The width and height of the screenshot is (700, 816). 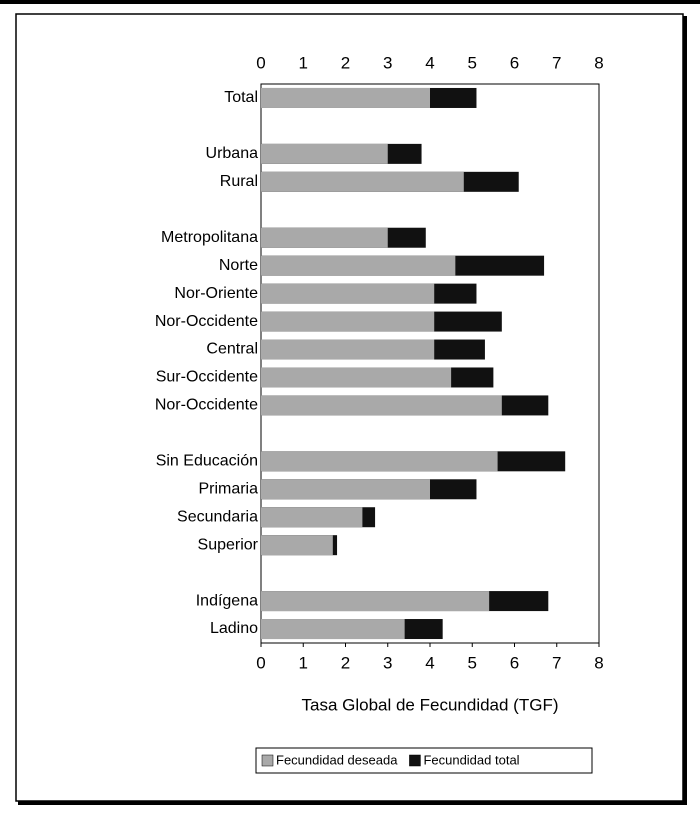 What do you see at coordinates (429, 704) in the screenshot?
I see `x-axis-label: Tasa Global de Fecundidad (TGF)` at bounding box center [429, 704].